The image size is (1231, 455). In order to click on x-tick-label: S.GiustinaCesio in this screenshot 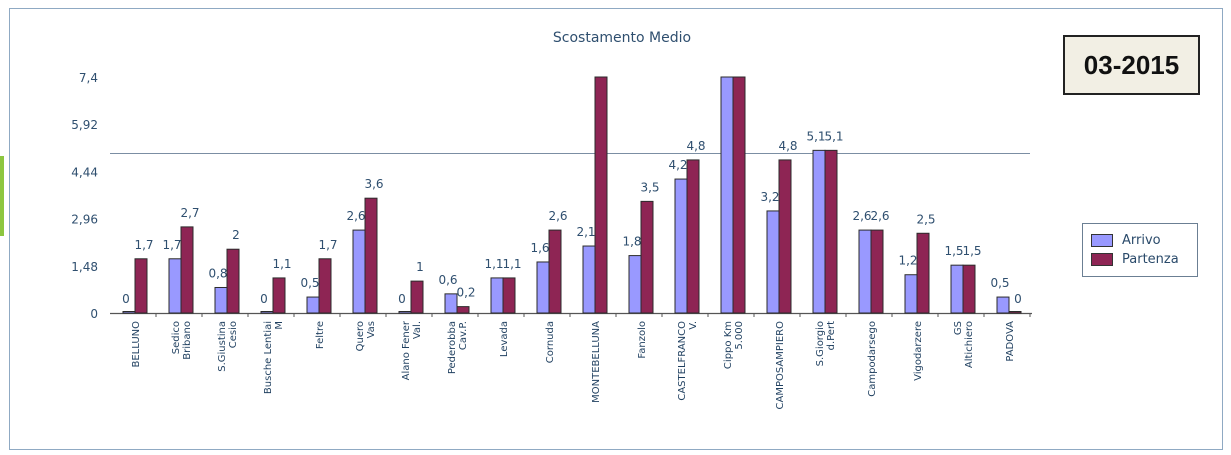, I will do `click(228, 346)`.